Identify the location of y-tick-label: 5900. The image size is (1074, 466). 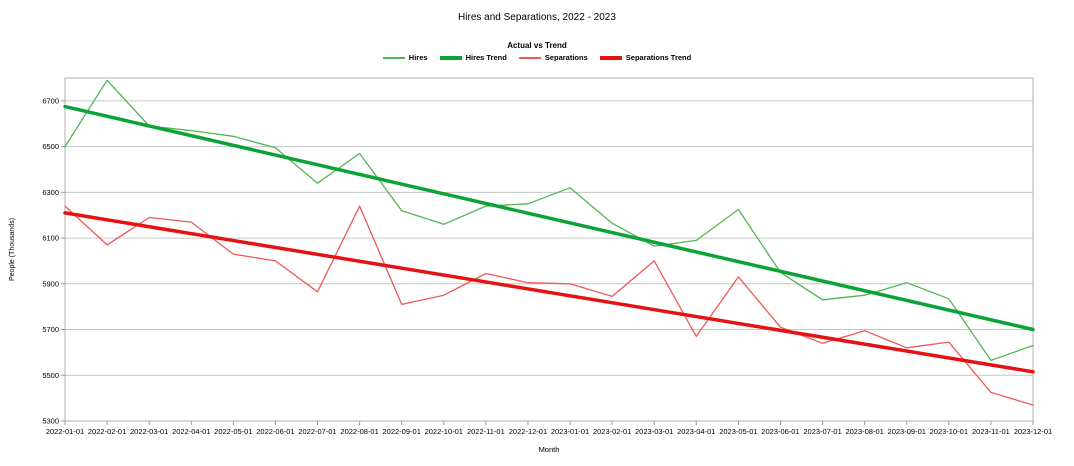
(50, 283).